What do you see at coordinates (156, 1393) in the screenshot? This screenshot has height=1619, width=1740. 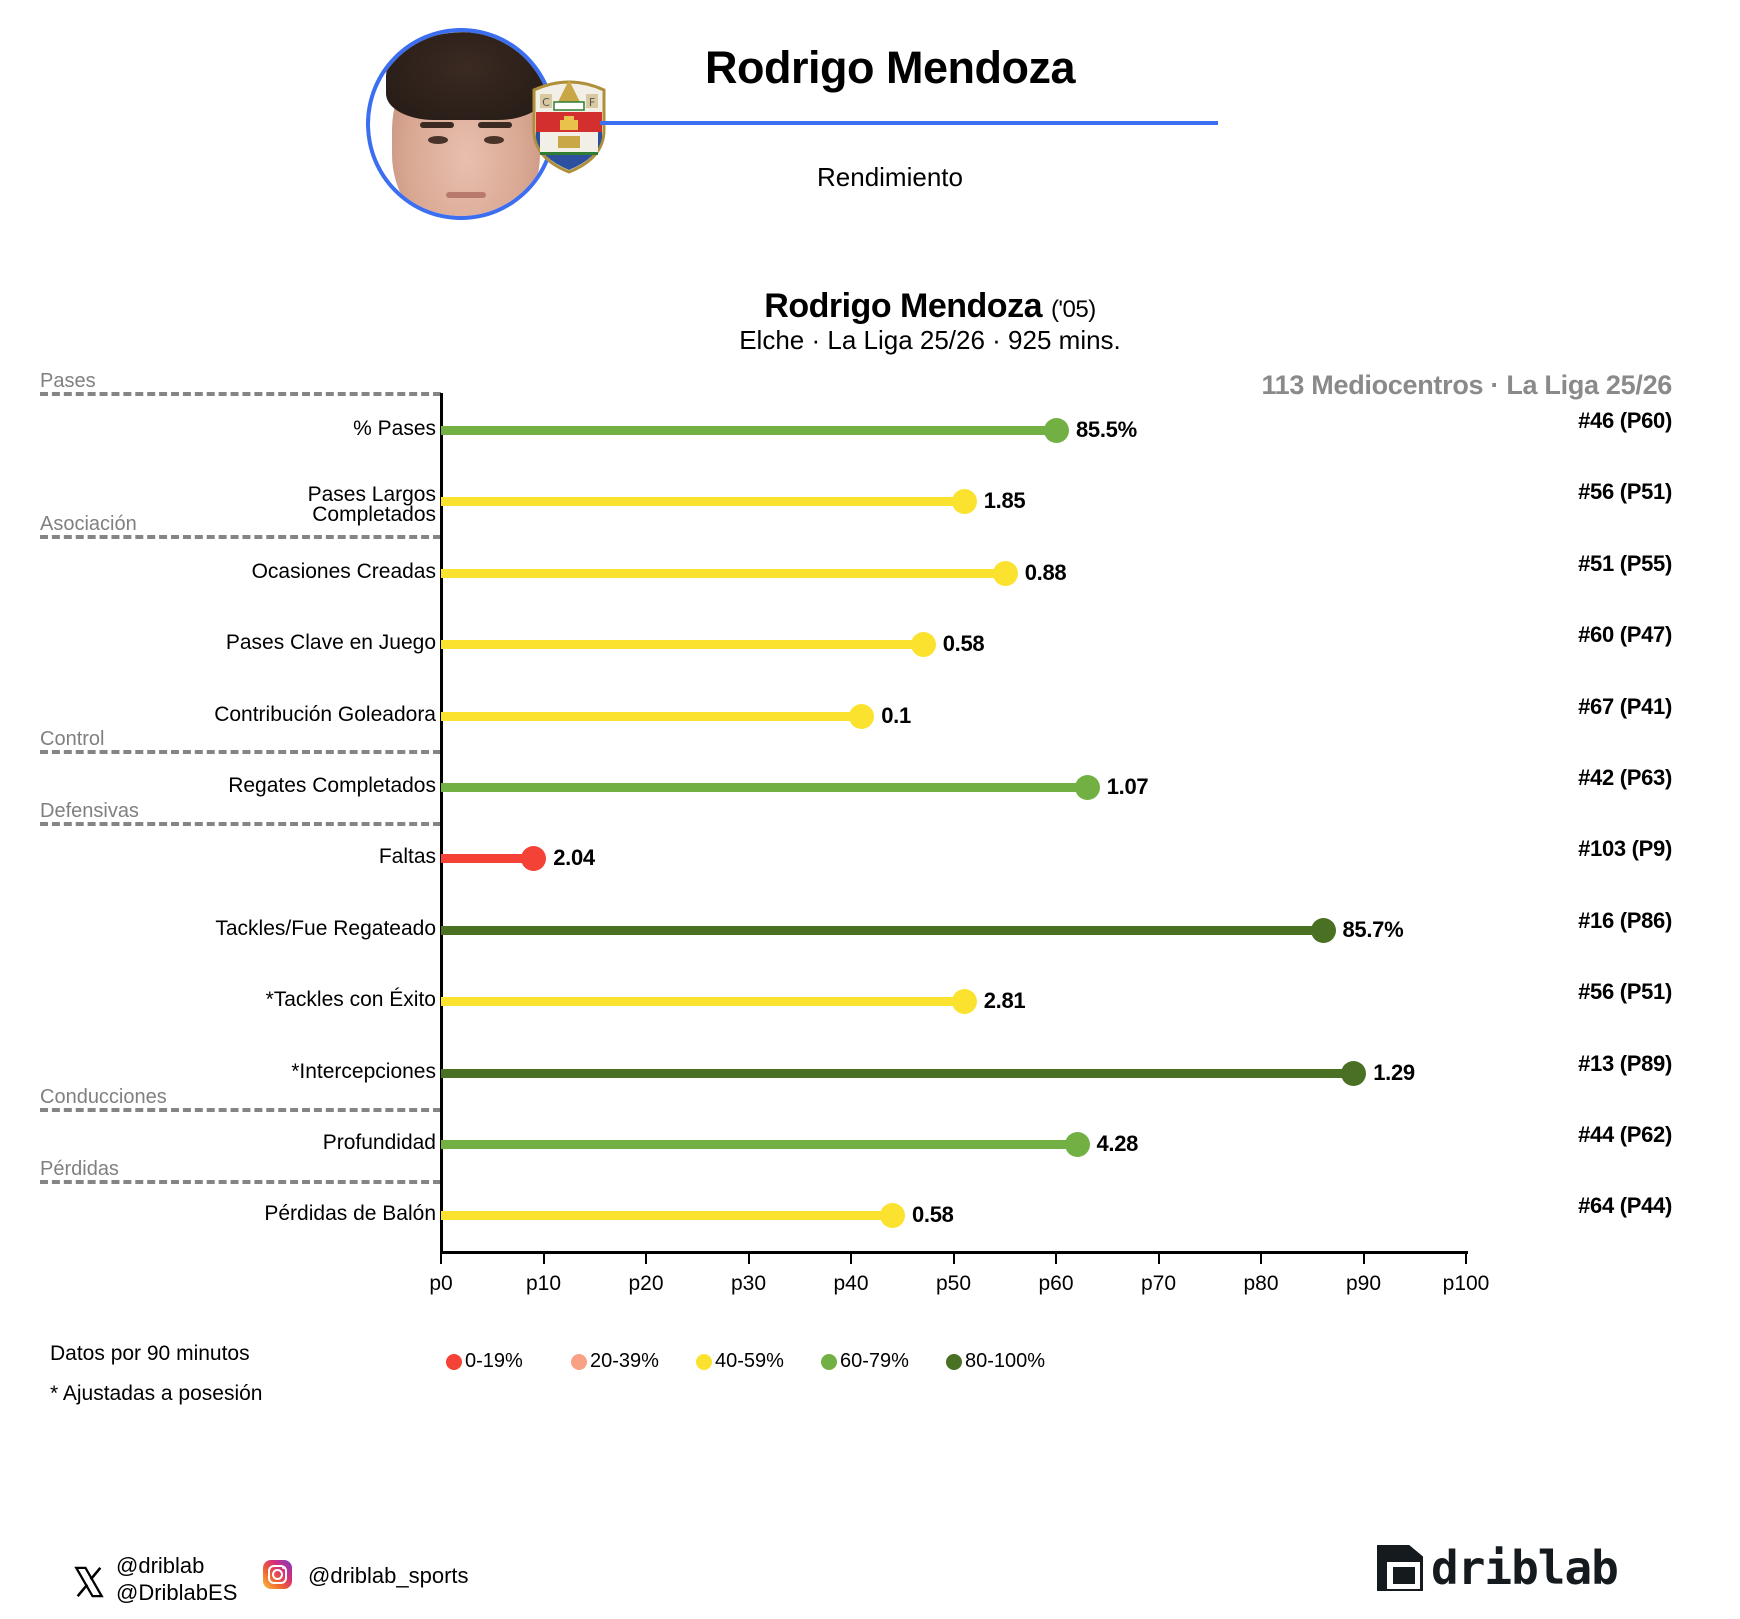 I see `note-possession: * Ajustadas a posesión` at bounding box center [156, 1393].